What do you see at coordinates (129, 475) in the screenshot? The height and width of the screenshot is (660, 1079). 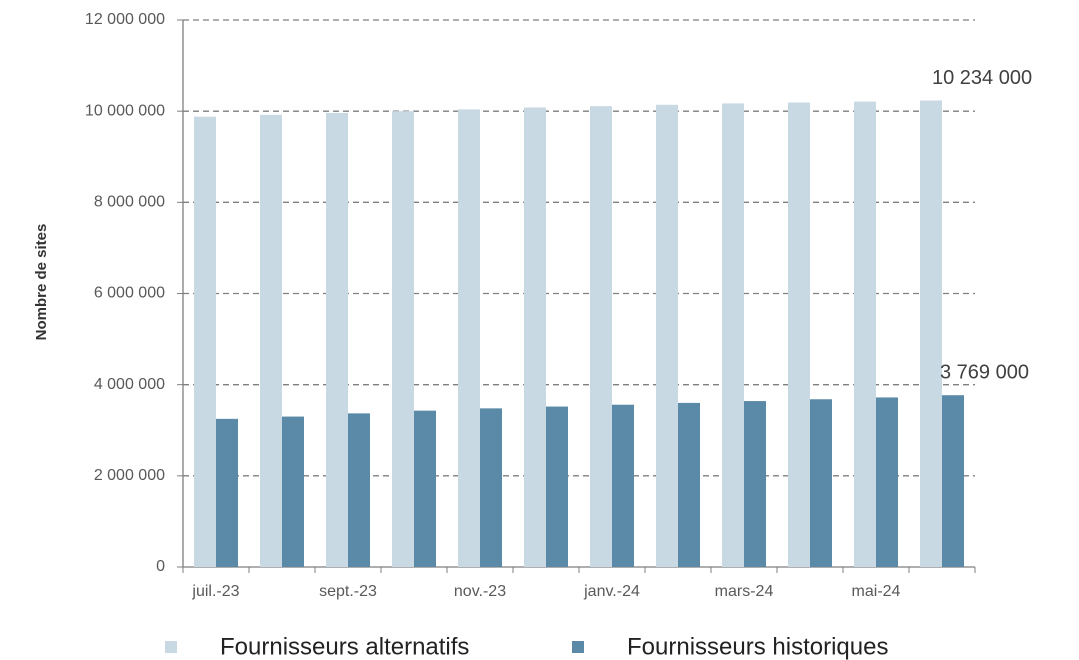 I see `y-tick-label: 2 000 000` at bounding box center [129, 475].